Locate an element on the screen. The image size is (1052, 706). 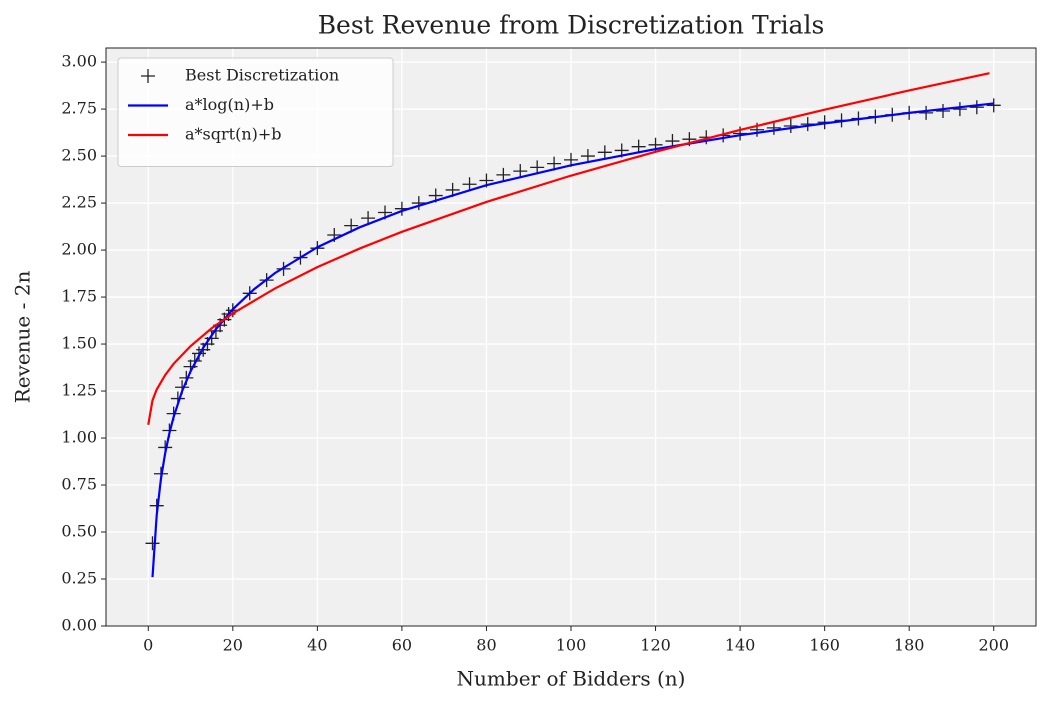
legend-box is located at coordinates (255, 112).